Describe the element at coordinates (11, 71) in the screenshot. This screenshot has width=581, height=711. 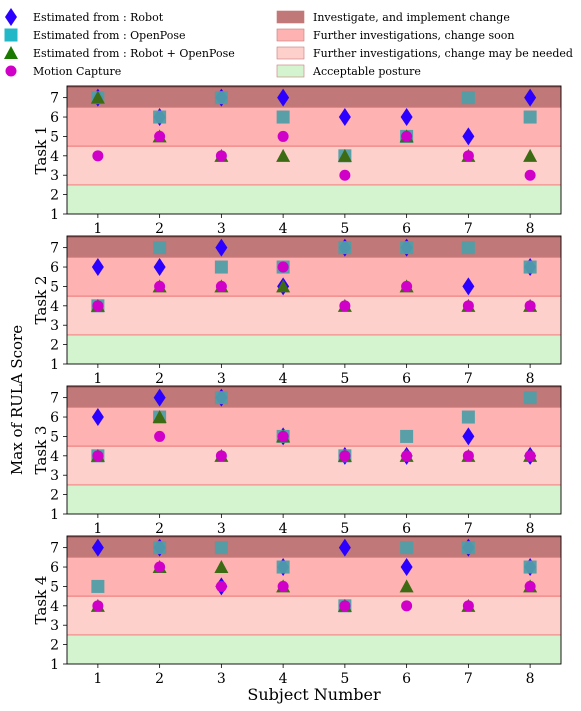
I see `circle-icon` at that location.